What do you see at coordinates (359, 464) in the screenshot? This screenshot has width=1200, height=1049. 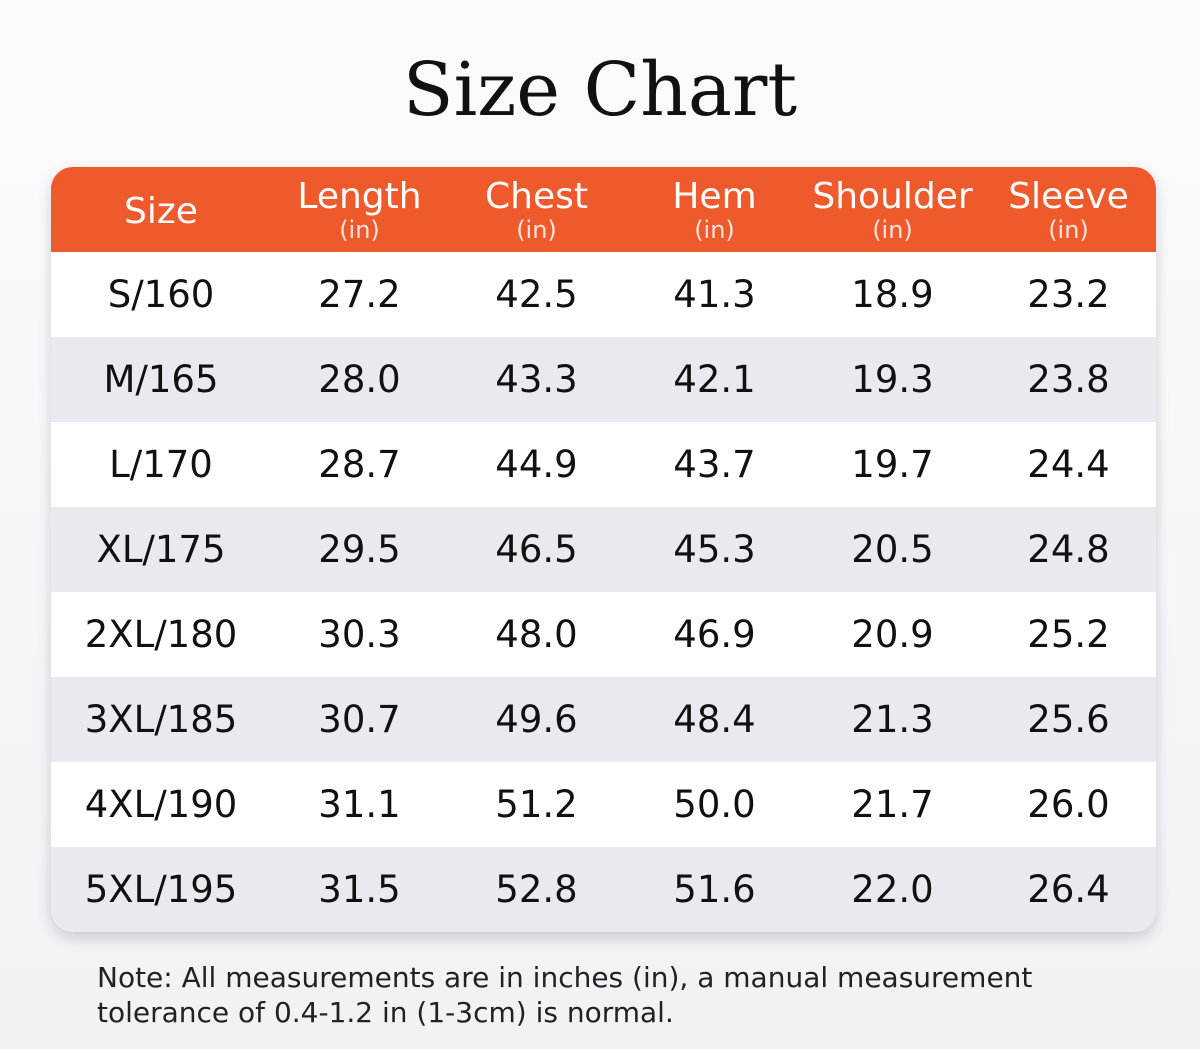 I see `measurement-cell: 28.7` at bounding box center [359, 464].